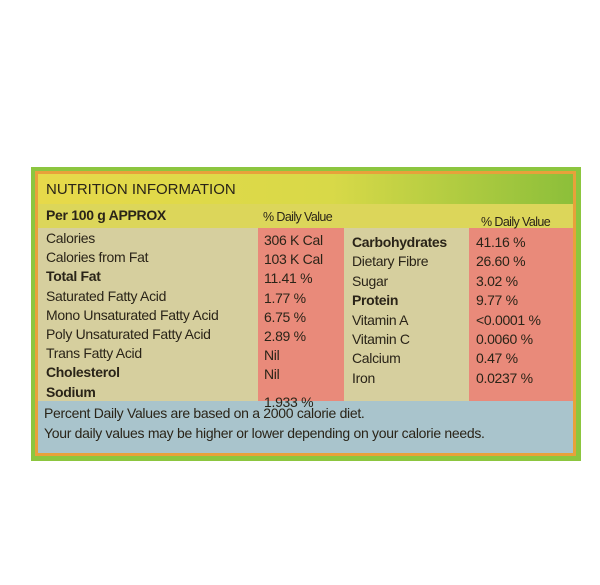  I want to click on nutrient-label: Carbohydrates, so click(399, 242).